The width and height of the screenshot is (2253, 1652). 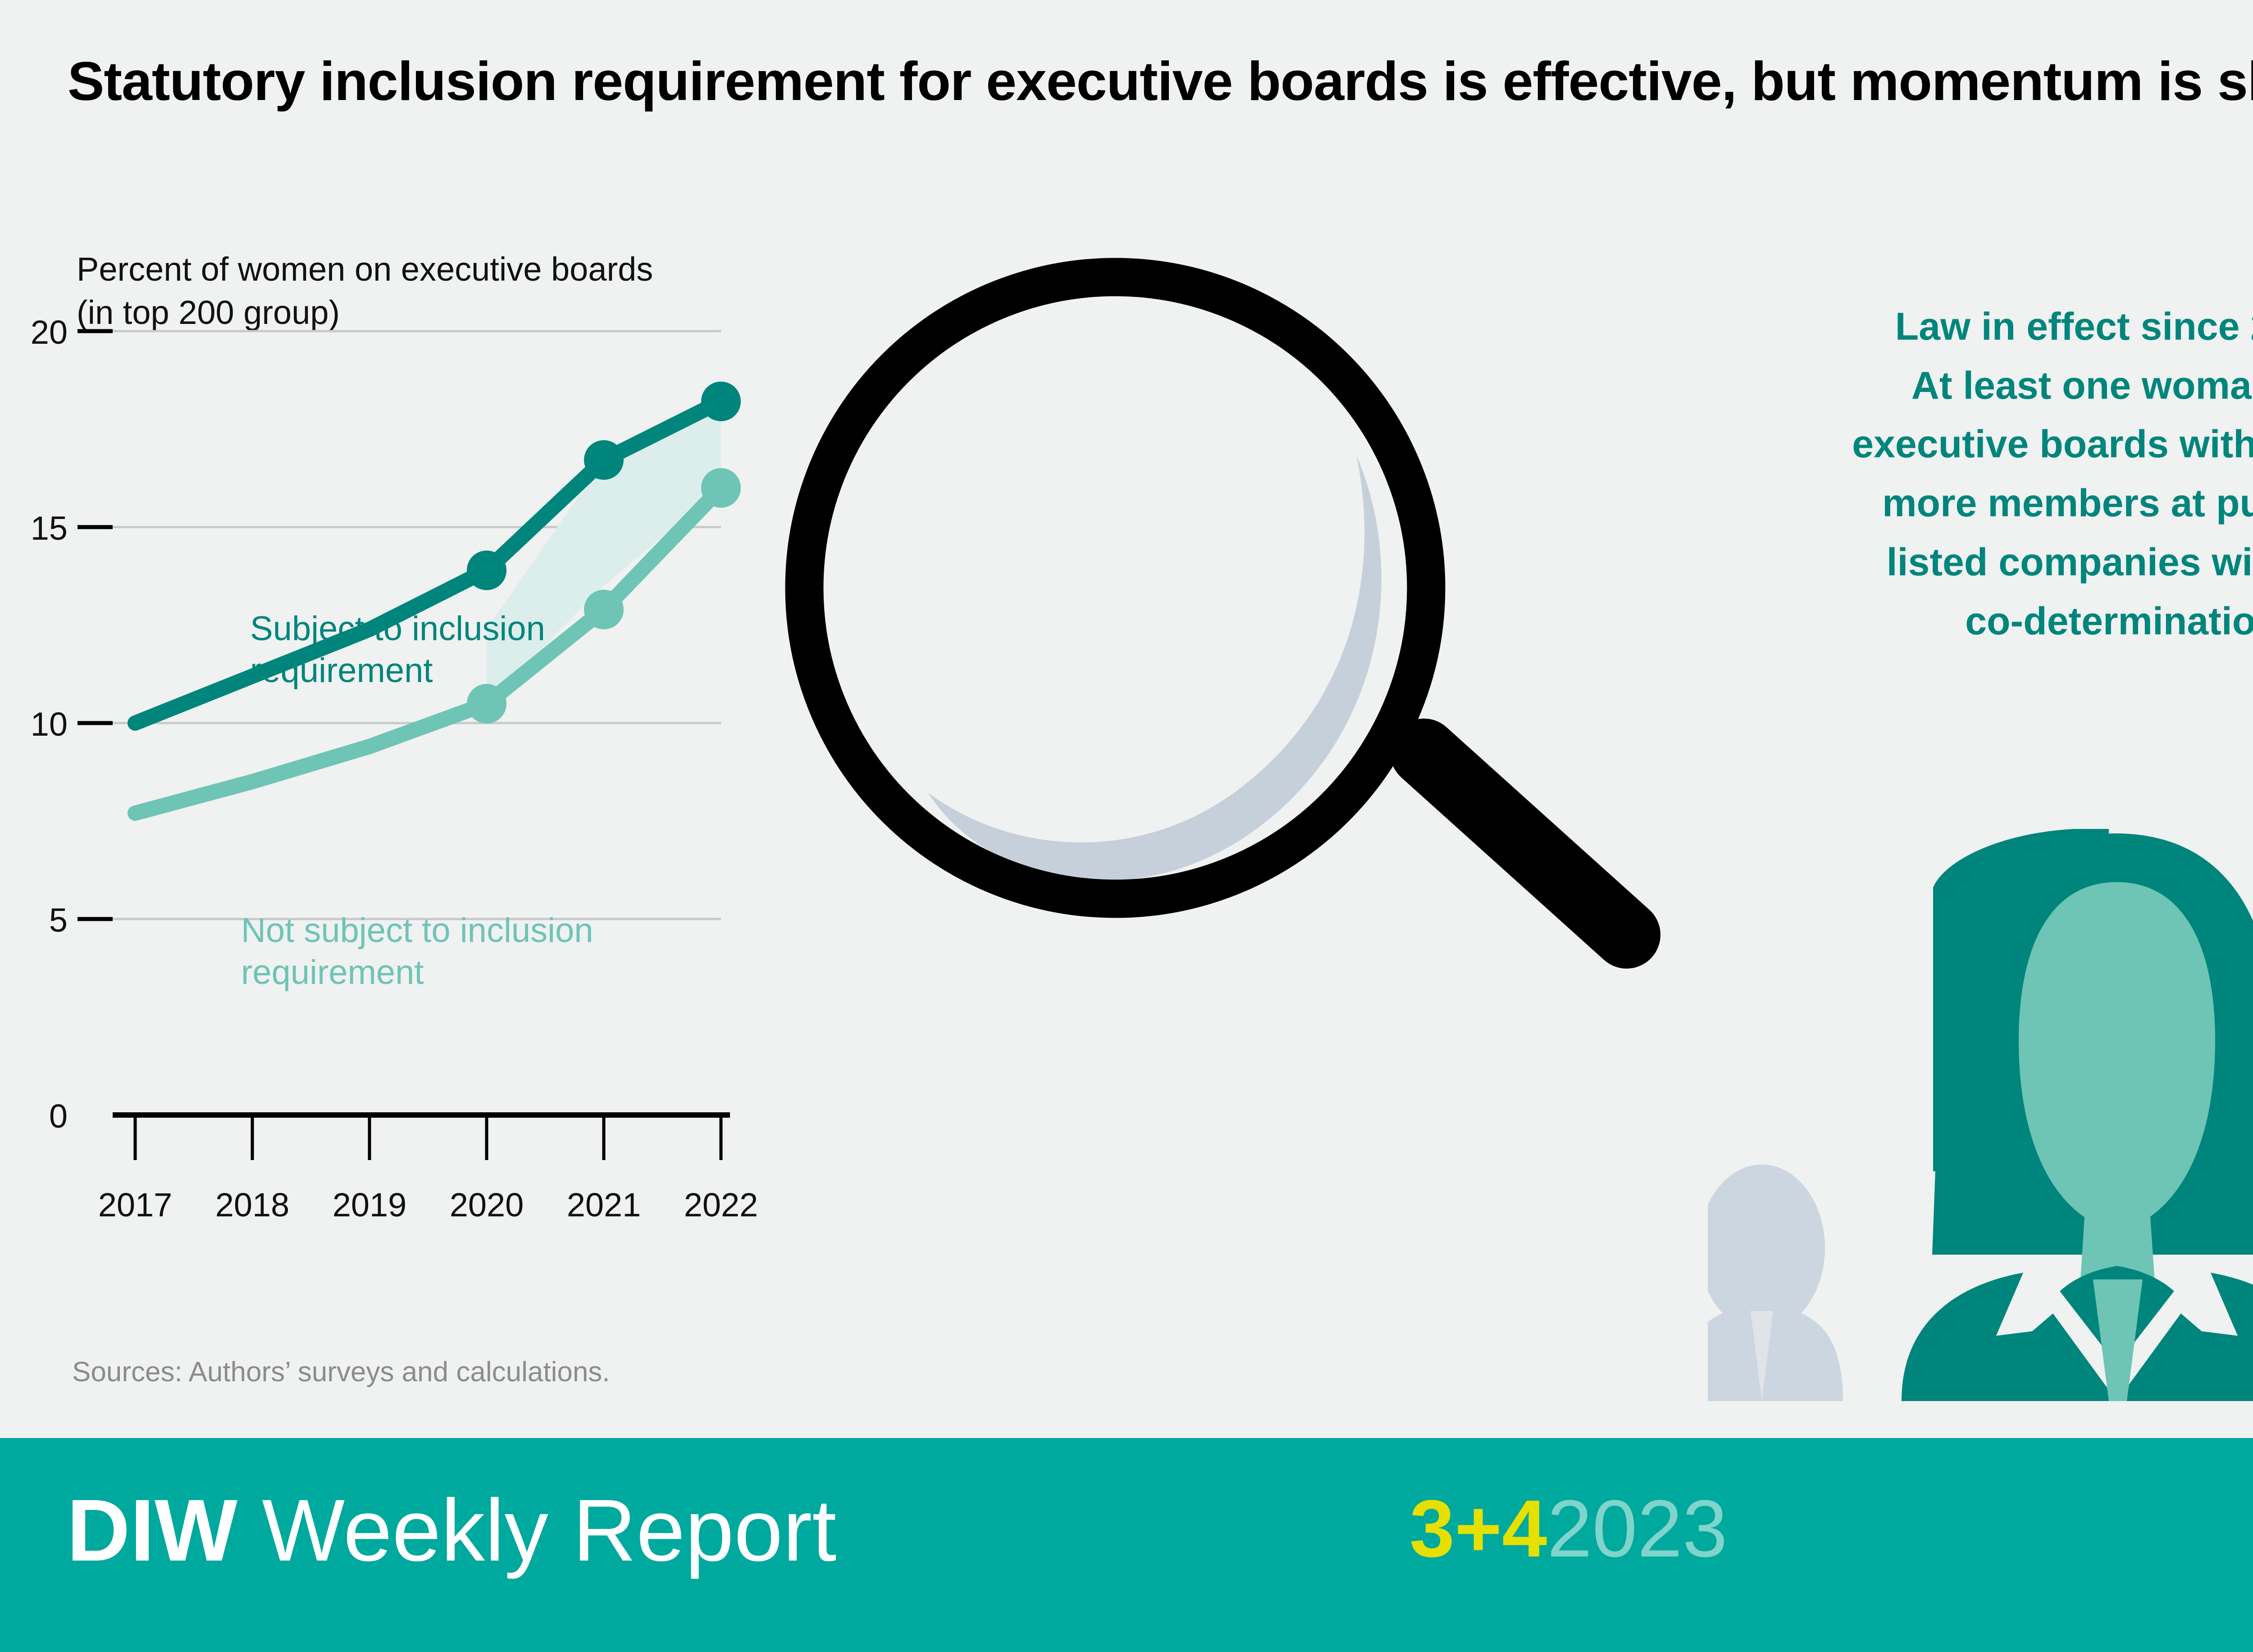 What do you see at coordinates (2074, 327) in the screenshot?
I see `law-line-1: Law in effect since 2021:` at bounding box center [2074, 327].